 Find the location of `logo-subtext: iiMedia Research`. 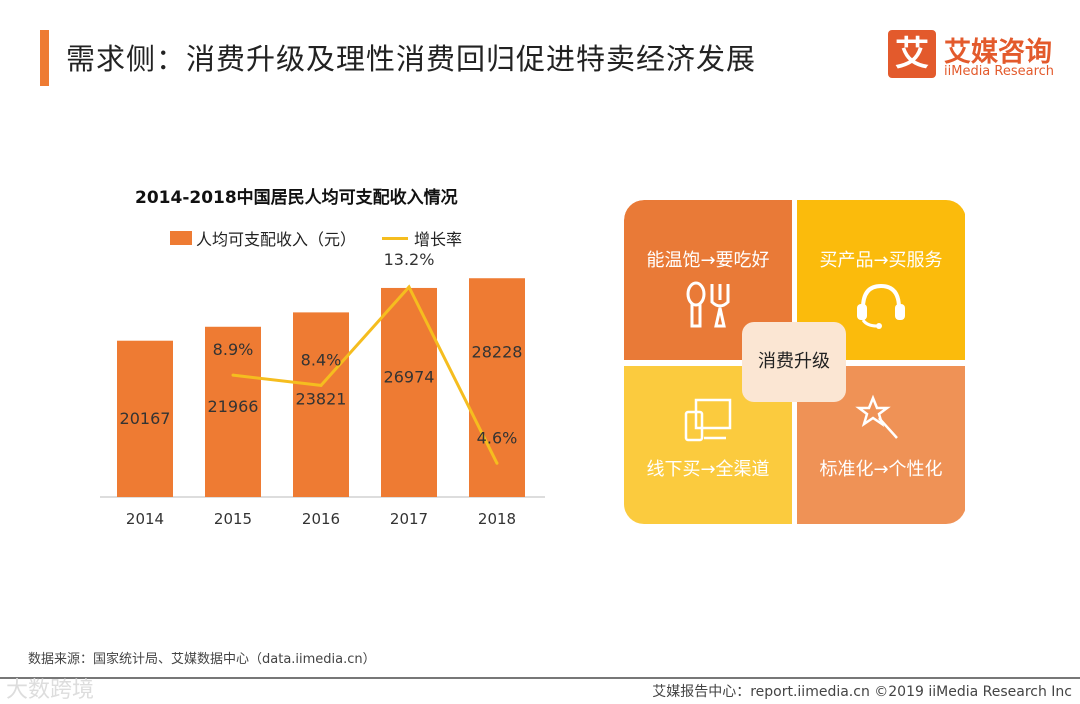

logo-subtext: iiMedia Research is located at coordinates (999, 71).